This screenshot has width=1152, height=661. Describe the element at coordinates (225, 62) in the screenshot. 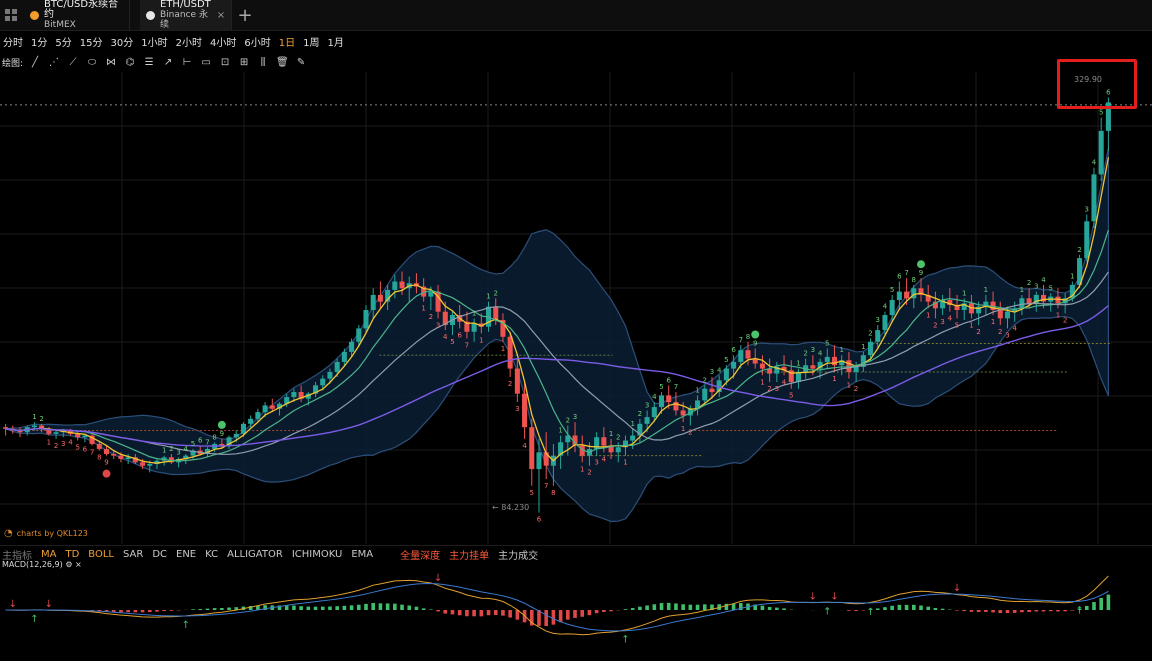

I see `magnet-tool-icon: ⊡` at that location.